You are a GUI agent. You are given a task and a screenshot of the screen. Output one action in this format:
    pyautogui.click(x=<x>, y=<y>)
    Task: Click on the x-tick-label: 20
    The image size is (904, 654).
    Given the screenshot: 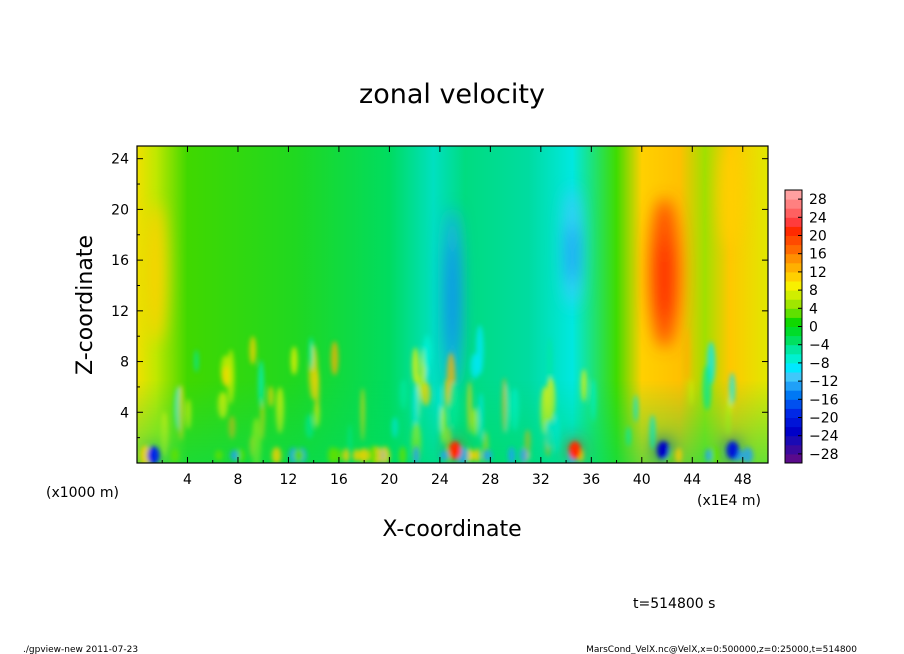 What is the action you would take?
    pyautogui.click(x=389, y=480)
    